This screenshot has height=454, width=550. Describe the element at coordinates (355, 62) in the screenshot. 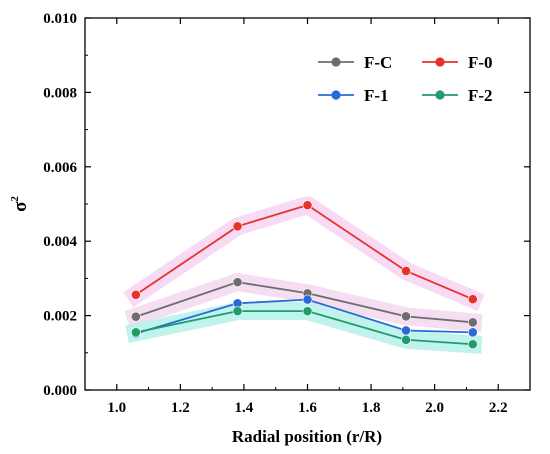

I see `legend-item-f-c: F-C` at that location.